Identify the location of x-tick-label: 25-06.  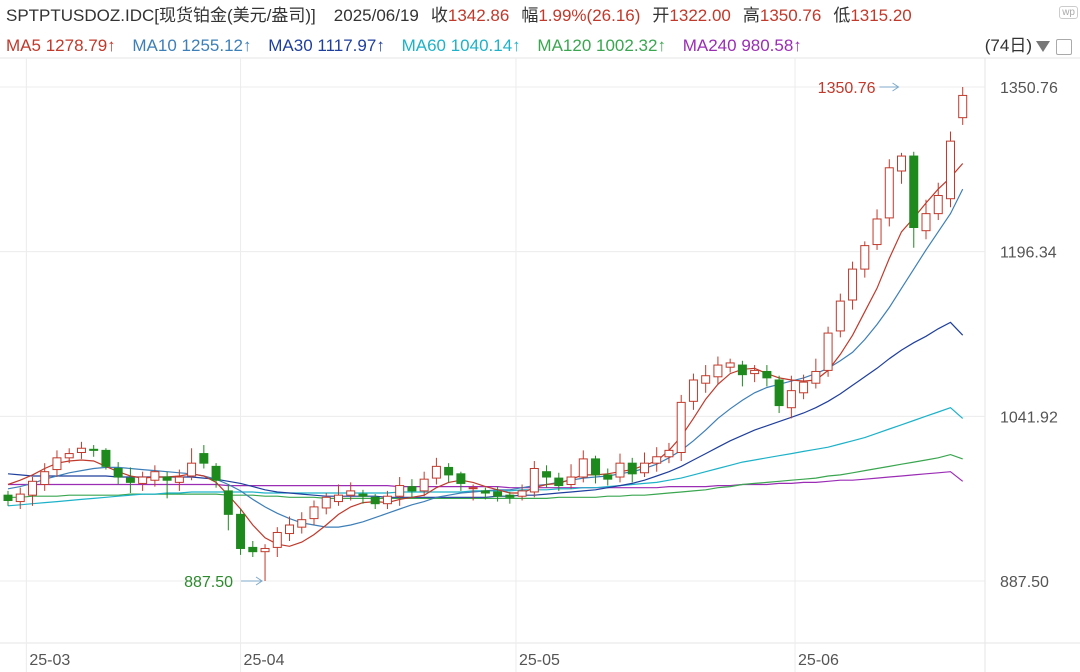
(818, 660).